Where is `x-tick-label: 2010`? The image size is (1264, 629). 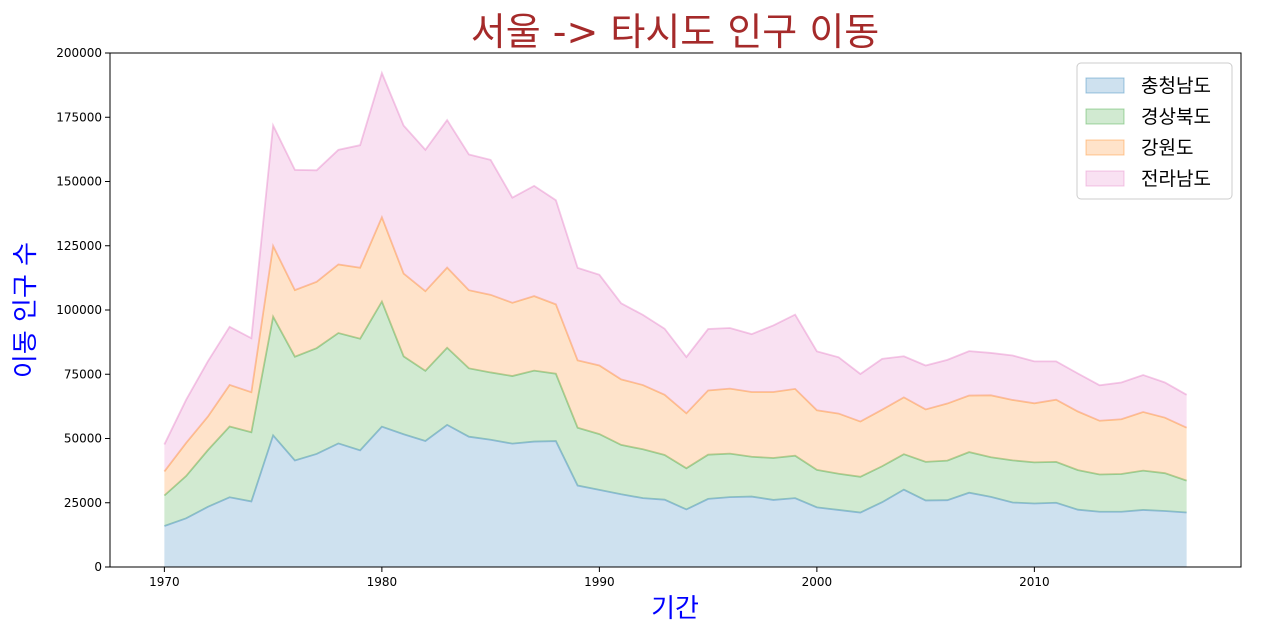 x-tick-label: 2010 is located at coordinates (1034, 582).